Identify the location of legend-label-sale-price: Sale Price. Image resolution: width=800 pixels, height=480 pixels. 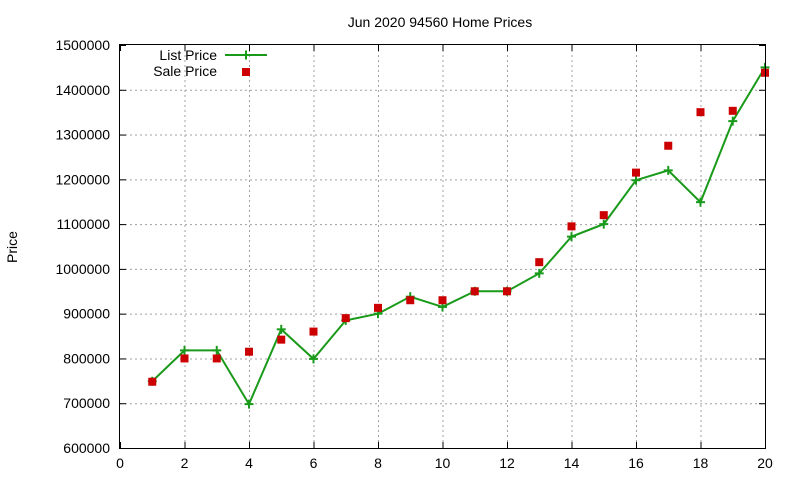
(185, 71).